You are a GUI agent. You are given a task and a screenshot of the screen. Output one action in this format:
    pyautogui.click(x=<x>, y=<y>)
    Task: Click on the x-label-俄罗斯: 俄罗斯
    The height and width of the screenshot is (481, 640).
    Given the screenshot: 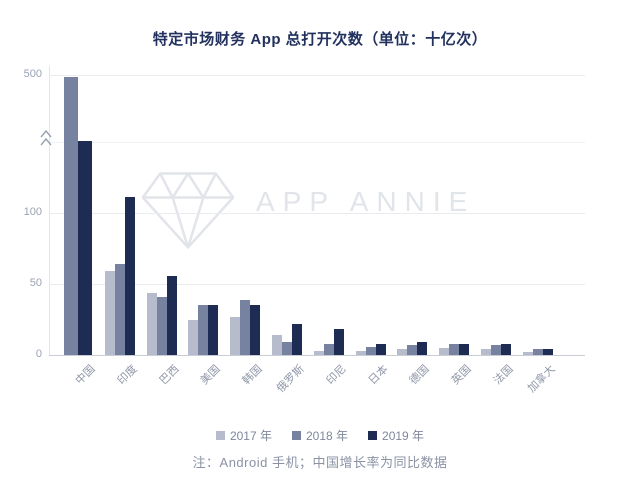 What is the action you would take?
    pyautogui.click(x=290, y=379)
    